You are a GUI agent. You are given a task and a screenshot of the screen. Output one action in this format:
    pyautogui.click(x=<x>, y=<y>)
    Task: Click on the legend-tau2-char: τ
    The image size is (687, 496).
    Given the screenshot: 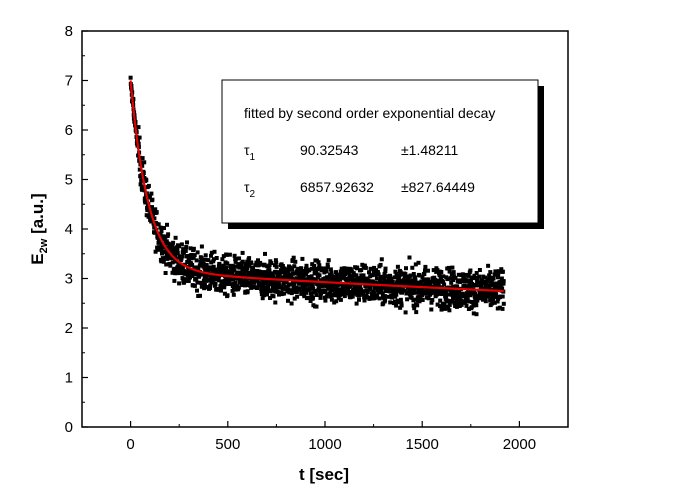 What is the action you would take?
    pyautogui.click(x=247, y=187)
    